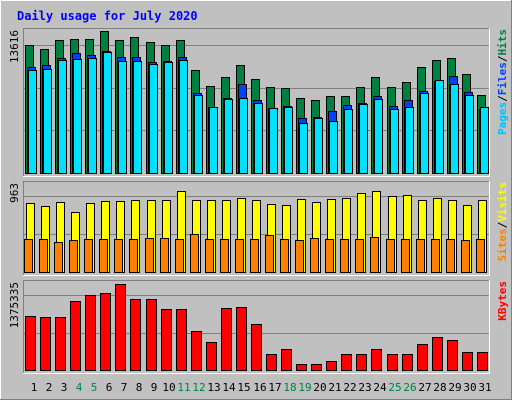  What do you see at coordinates (319, 387) in the screenshot?
I see `x-tick-label: 20` at bounding box center [319, 387].